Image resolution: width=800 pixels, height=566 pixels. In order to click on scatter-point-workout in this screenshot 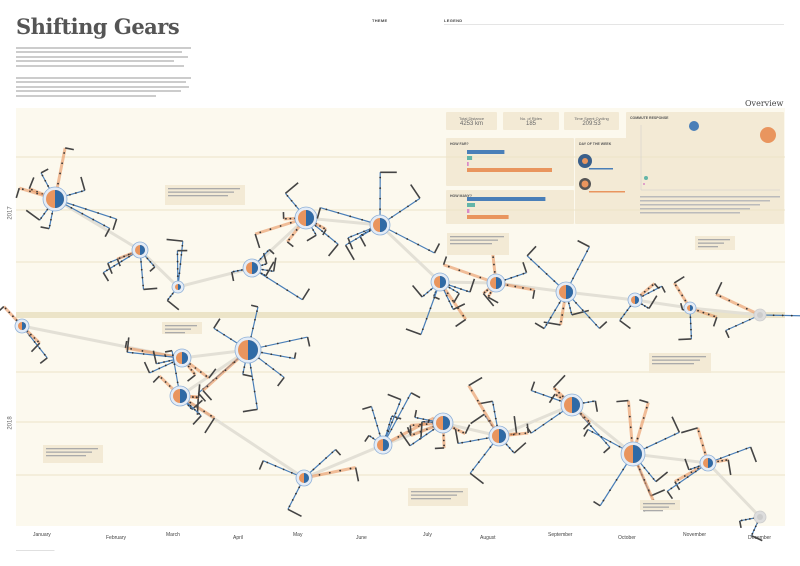, I will do `click(768, 135)`.